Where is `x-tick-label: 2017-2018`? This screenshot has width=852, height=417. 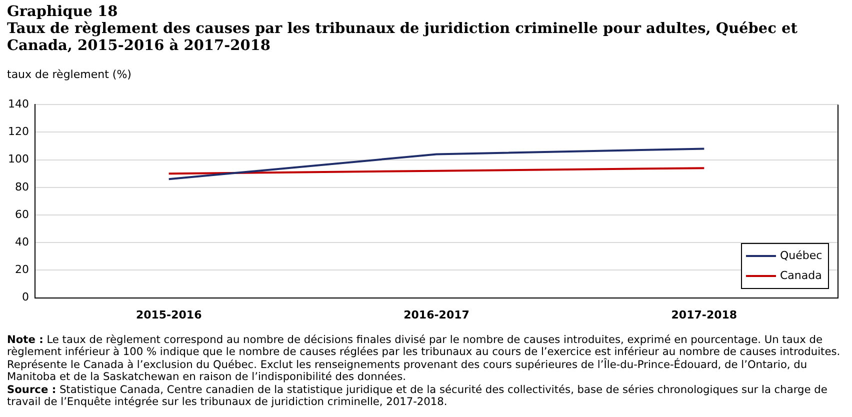
x-tick-label: 2017-2018 is located at coordinates (704, 315).